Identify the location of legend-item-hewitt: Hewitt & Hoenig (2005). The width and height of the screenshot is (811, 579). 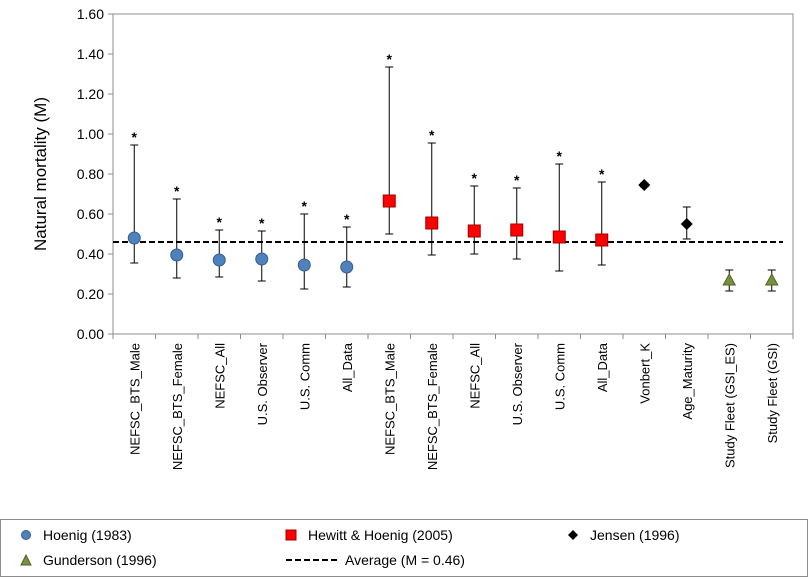
(368, 535).